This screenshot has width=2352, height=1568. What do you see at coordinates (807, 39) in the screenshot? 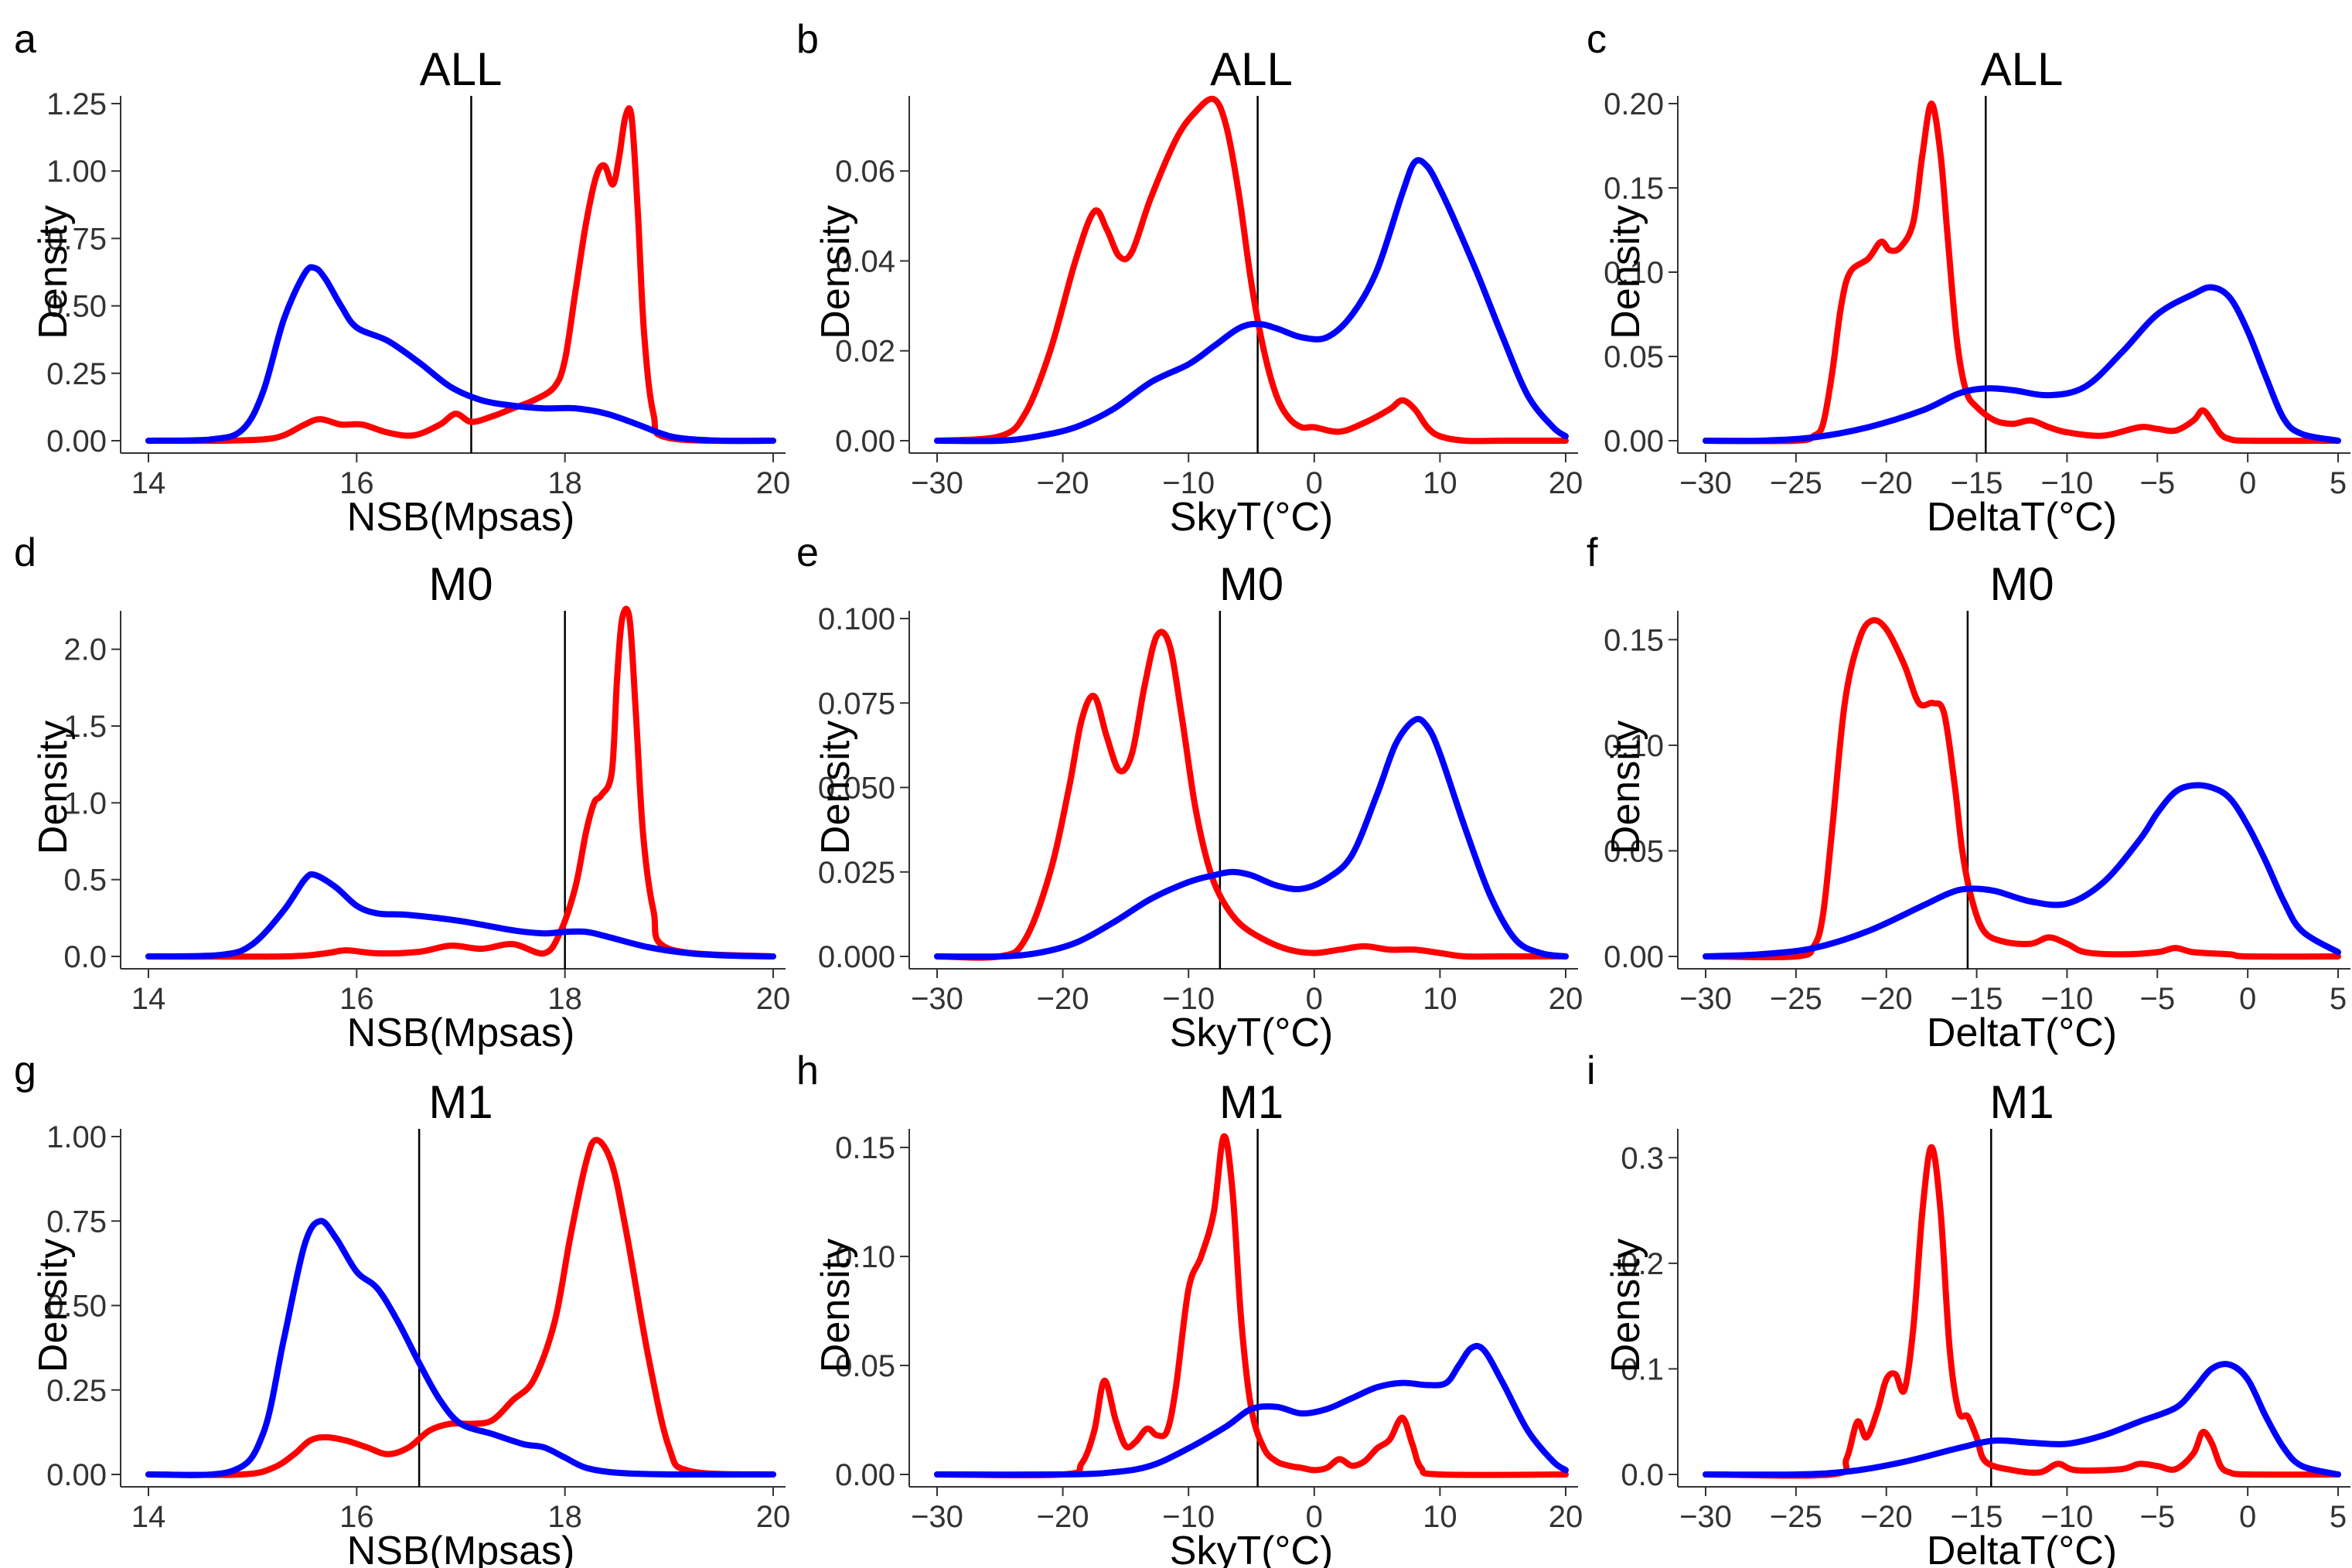
I see `panel-letter: b` at bounding box center [807, 39].